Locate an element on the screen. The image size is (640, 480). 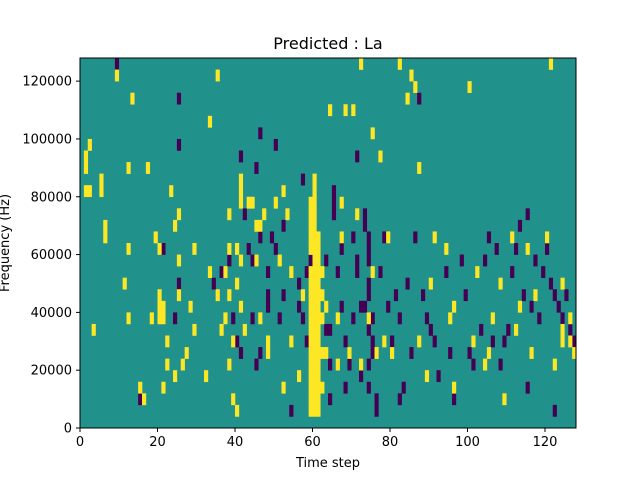
y-axis-ticks: 0 20000 40000 60000 80000 100000 120000 is located at coordinates (51, 256).